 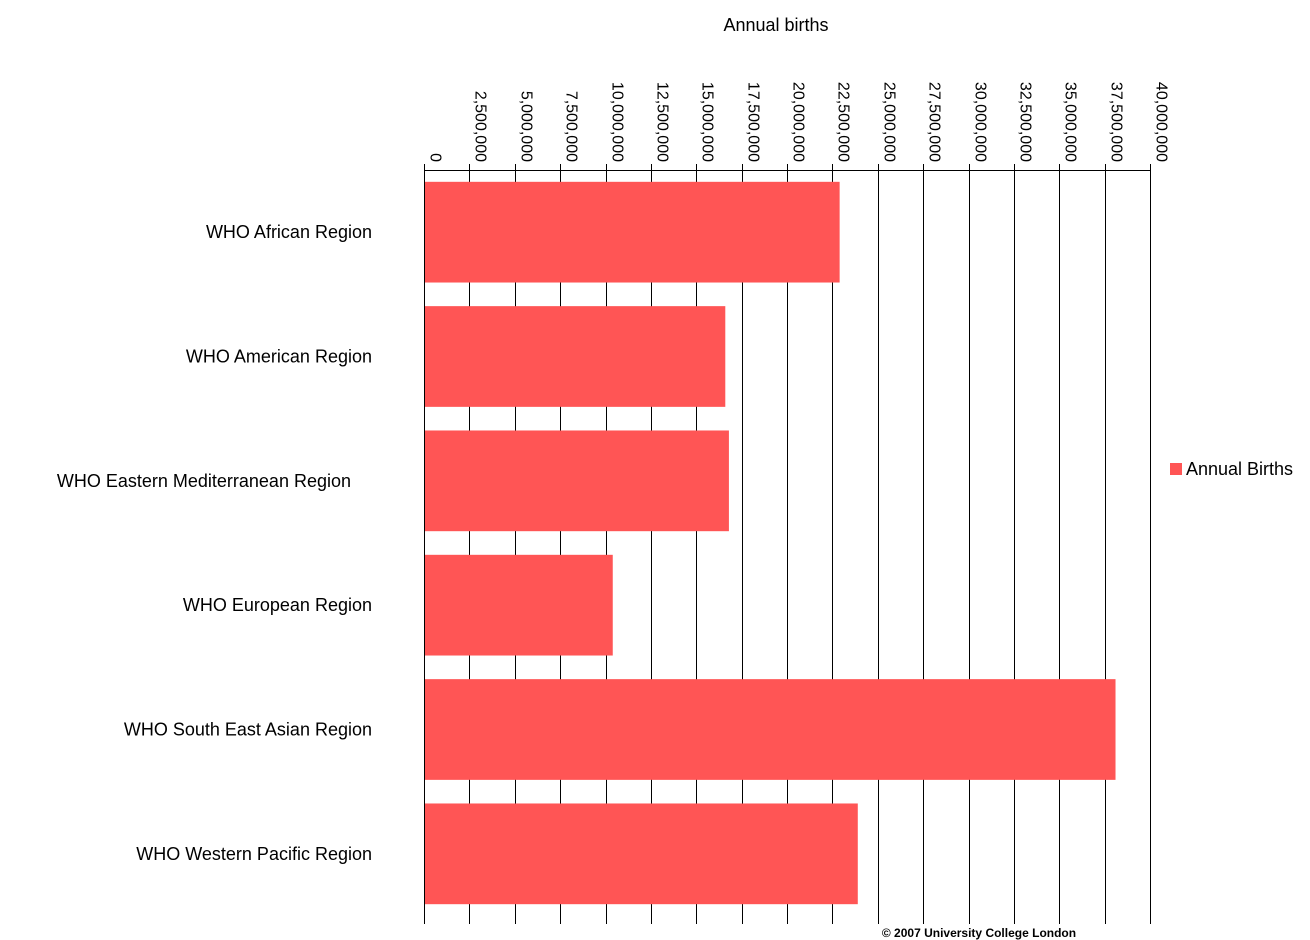 I want to click on x-tick-label: 40,000,000, so click(x=1161, y=122).